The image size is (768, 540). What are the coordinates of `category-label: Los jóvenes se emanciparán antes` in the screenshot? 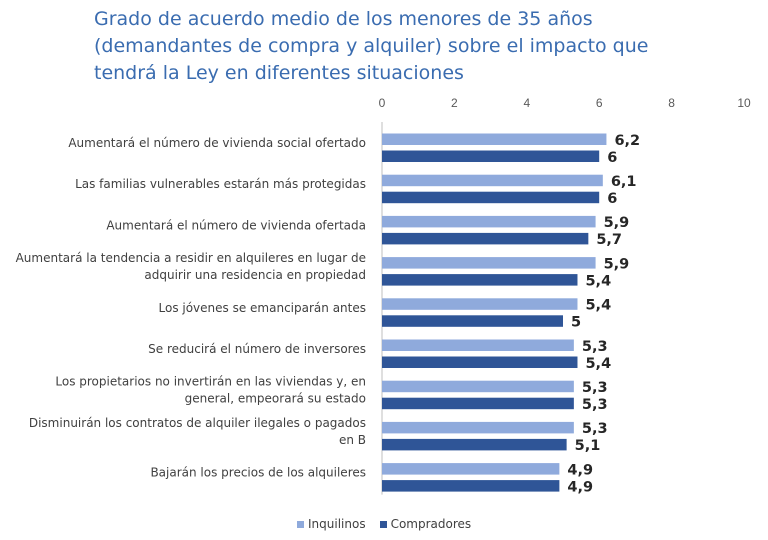 It's located at (263, 308).